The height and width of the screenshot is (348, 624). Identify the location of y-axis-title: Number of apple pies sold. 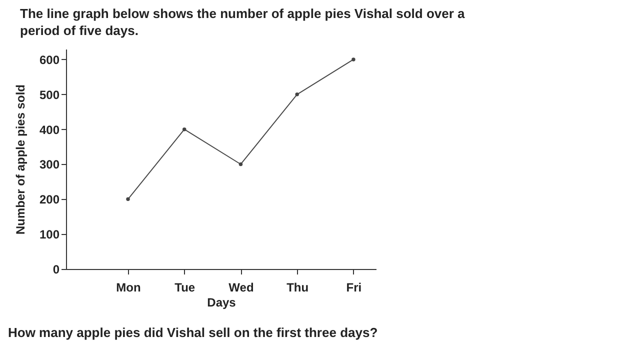
(20, 159).